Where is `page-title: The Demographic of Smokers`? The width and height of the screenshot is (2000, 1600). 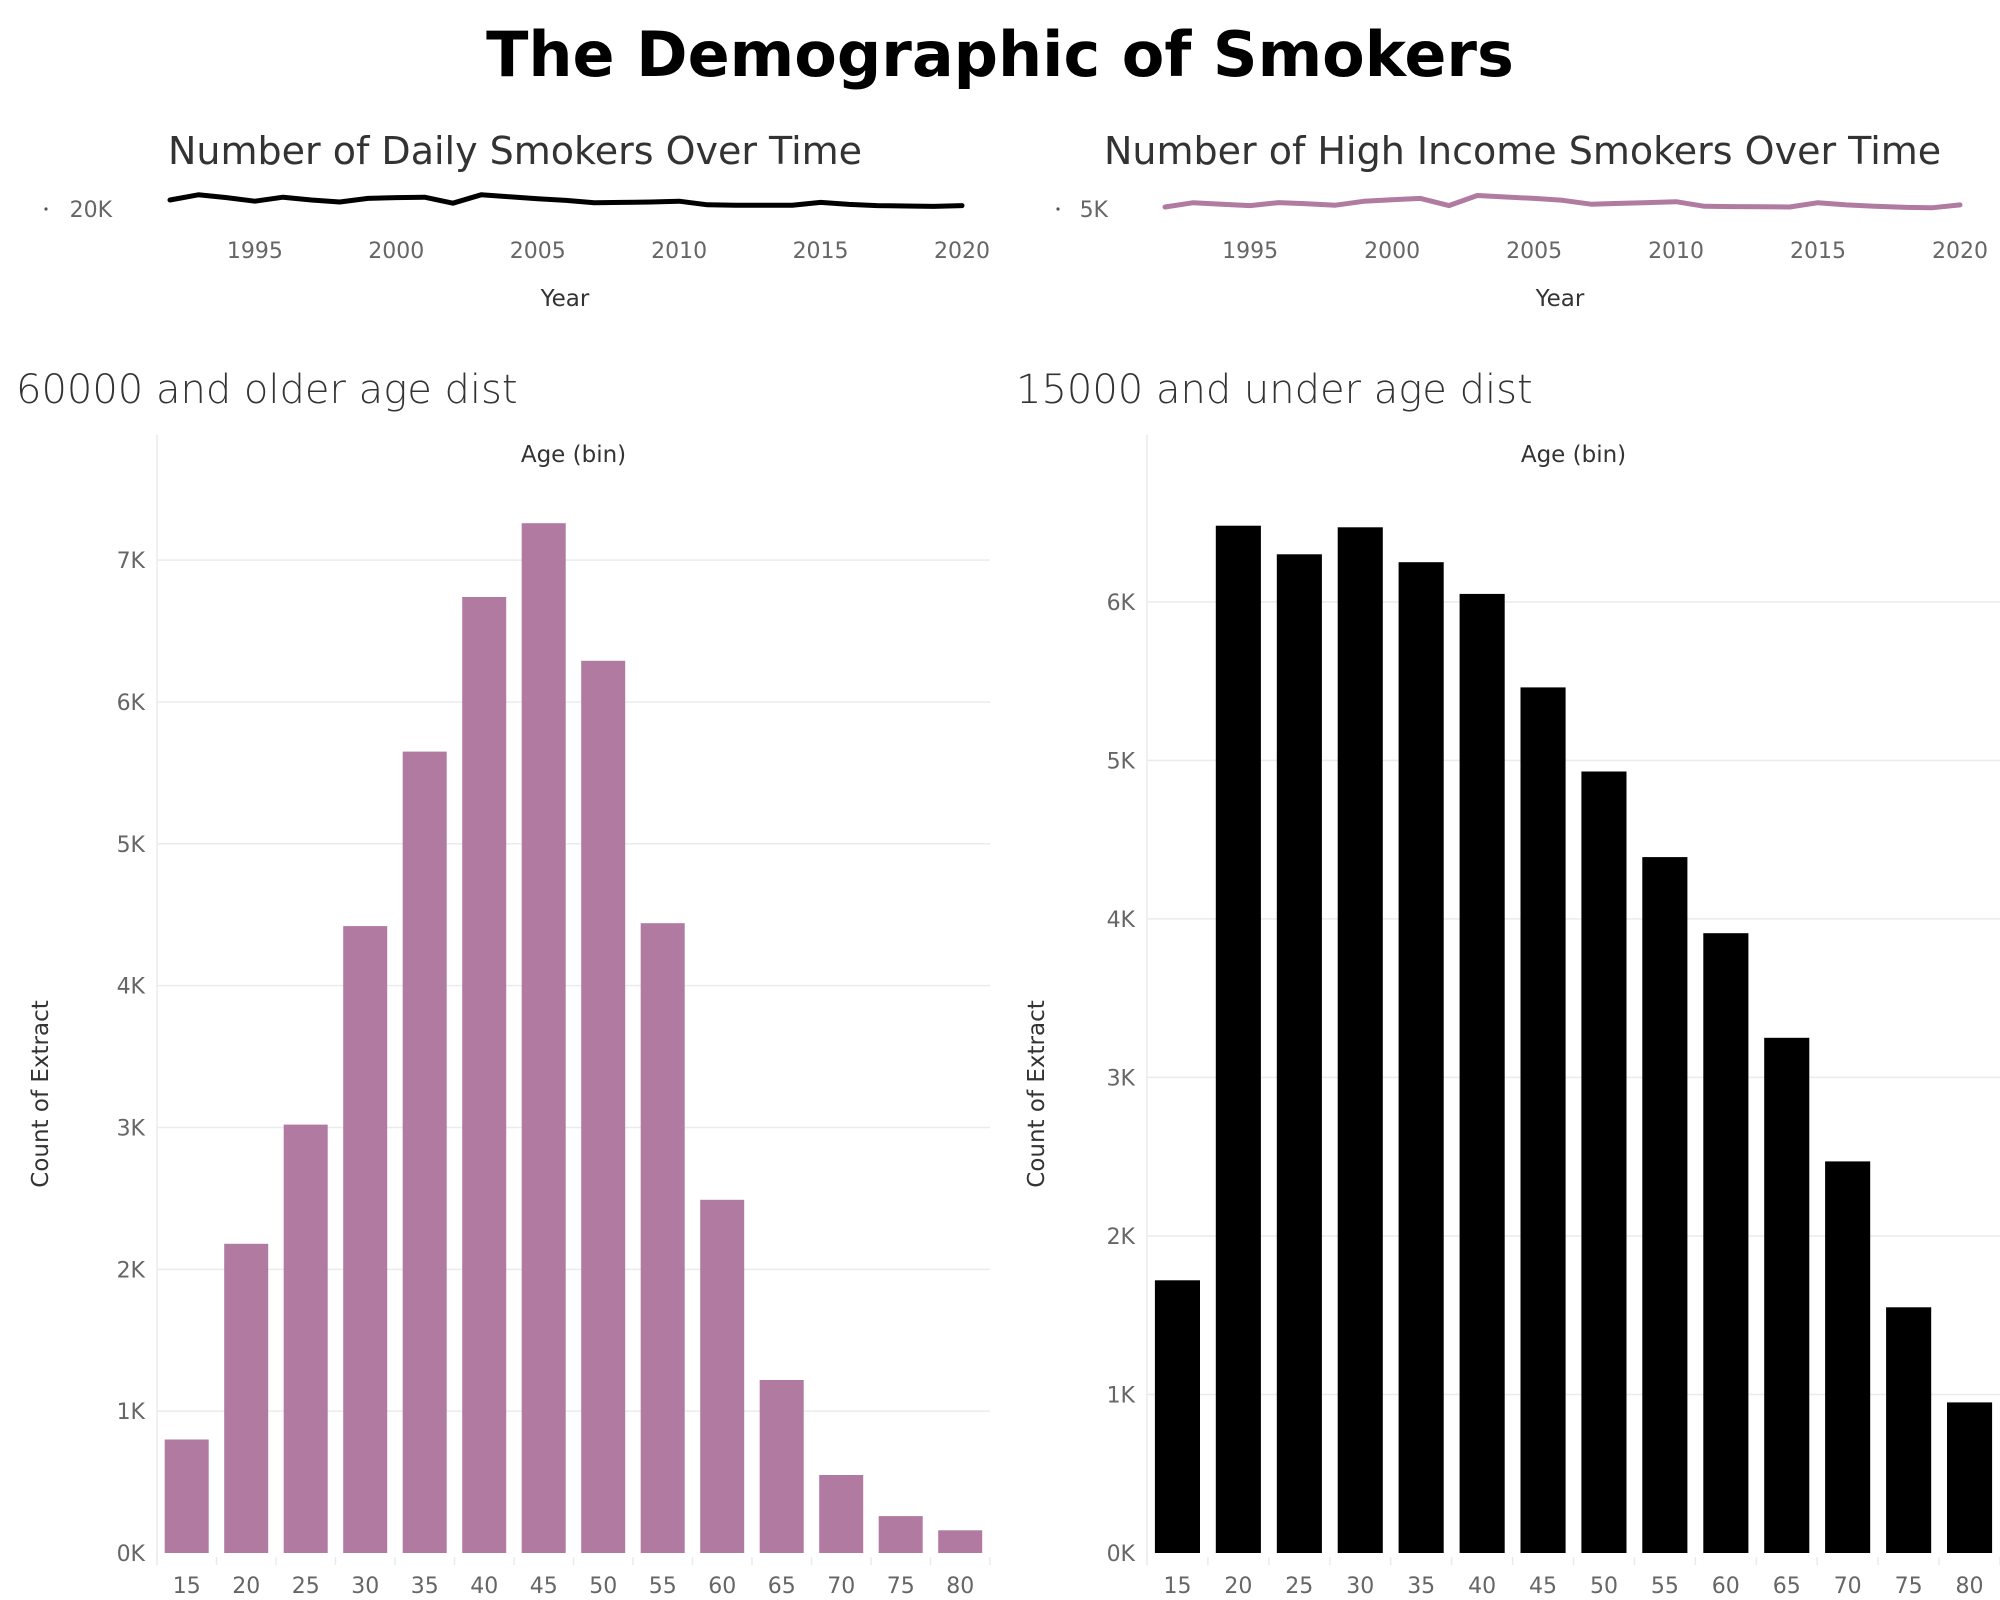 page-title: The Demographic of Smokers is located at coordinates (1000, 54).